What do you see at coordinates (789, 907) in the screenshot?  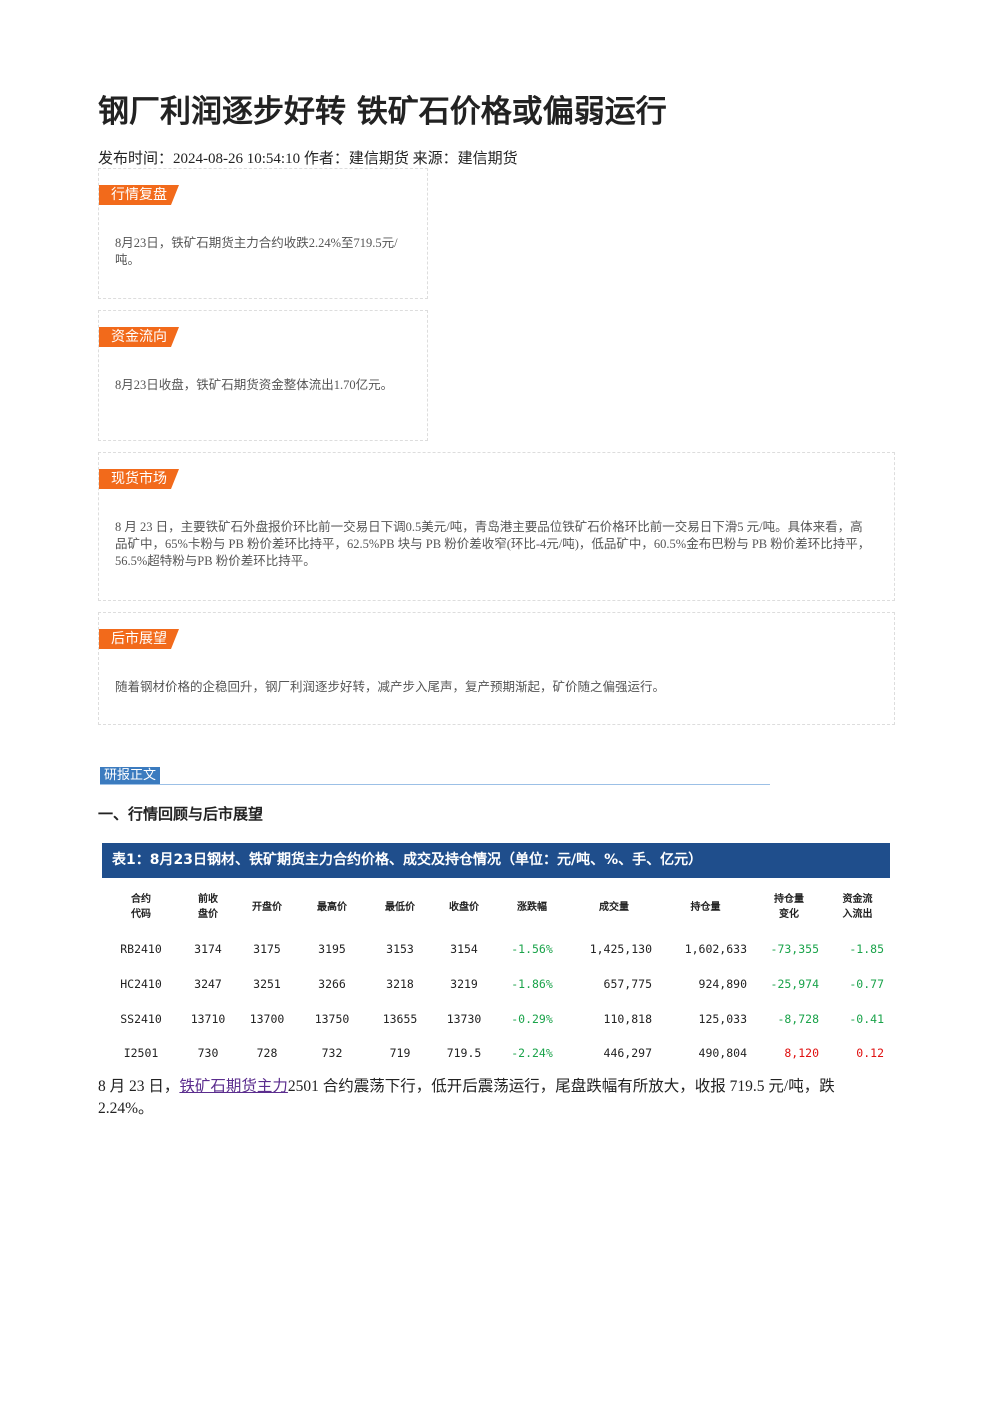 I see `header-cell: 持仓量 变化` at bounding box center [789, 907].